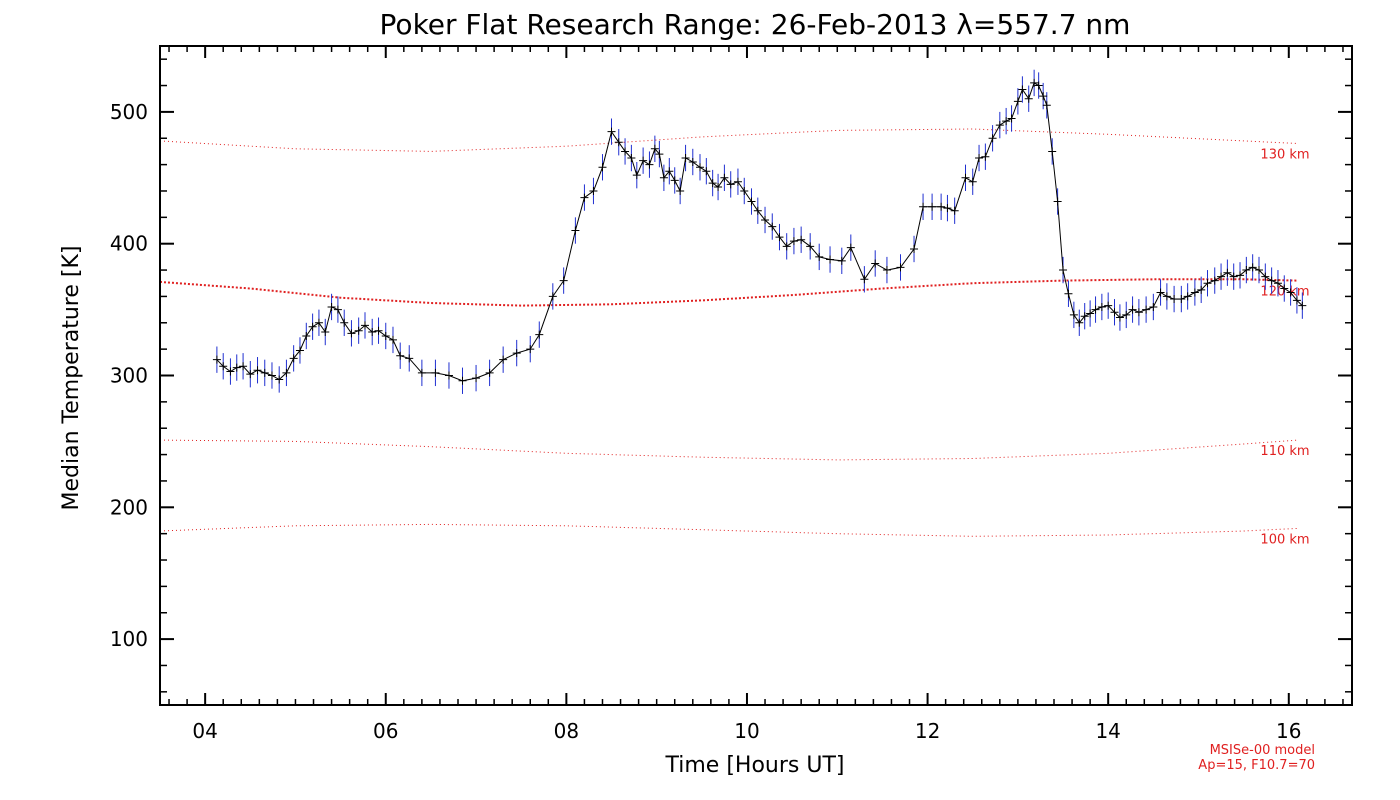 The width and height of the screenshot is (1400, 800). Describe the element at coordinates (1256, 765) in the screenshot. I see `model-note: Ap=15, F10.7=70` at that location.